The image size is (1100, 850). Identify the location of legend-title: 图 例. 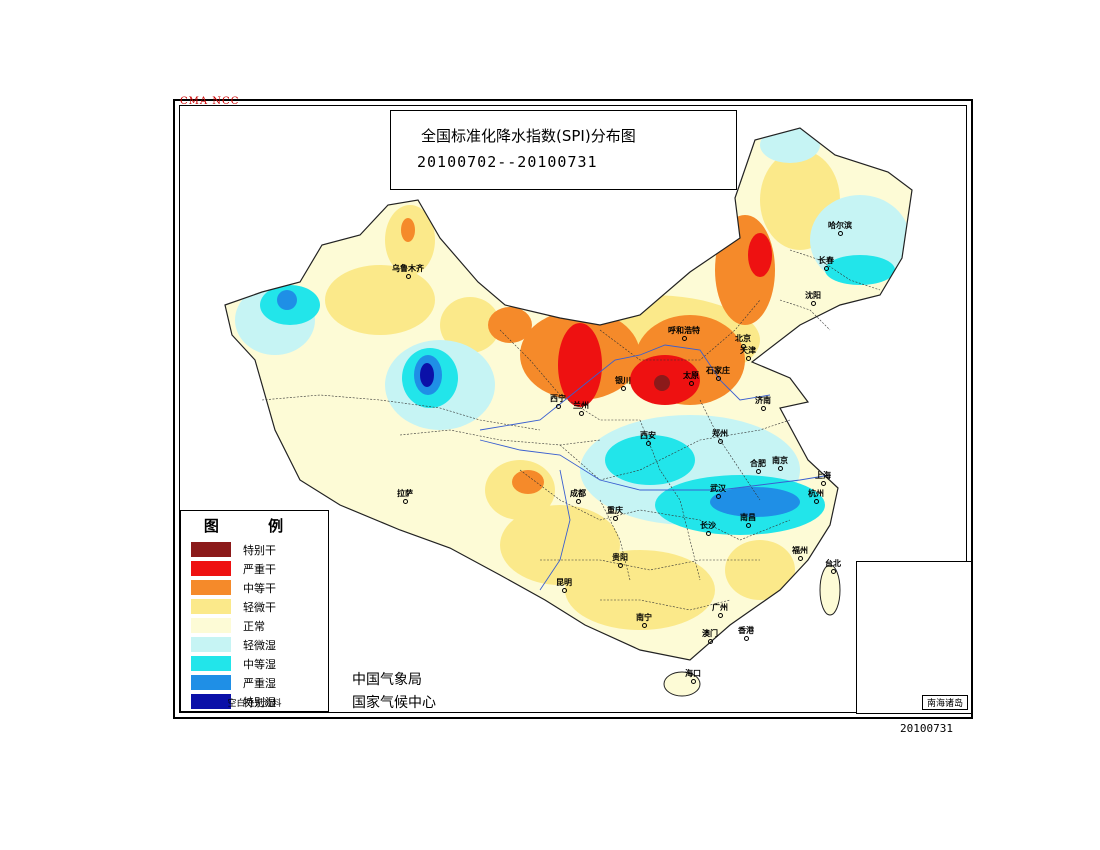
(254, 526).